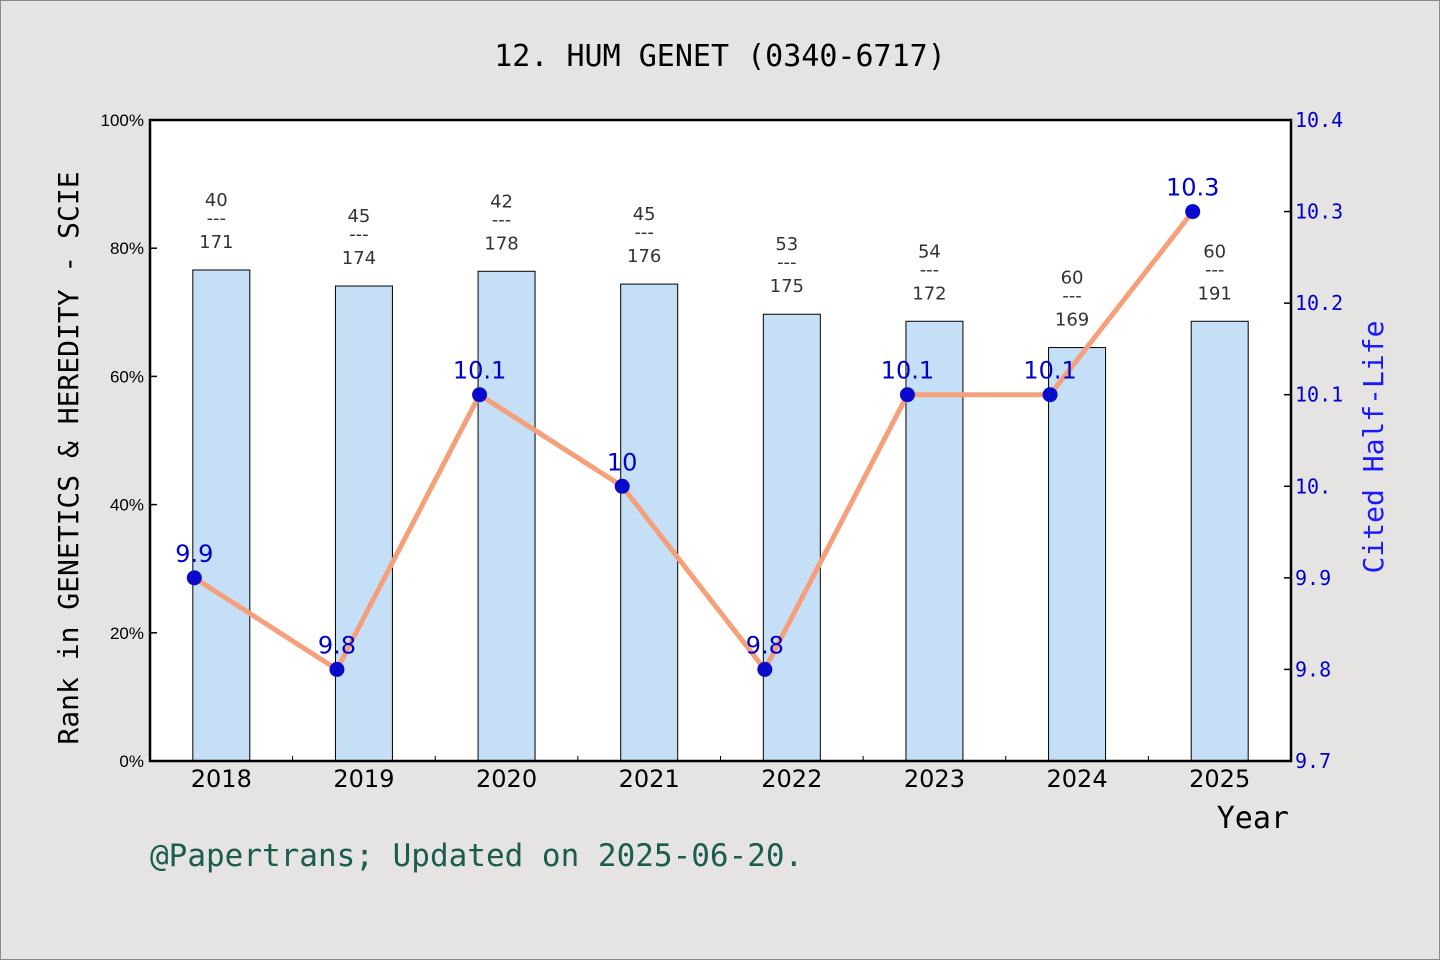 The width and height of the screenshot is (1440, 960). I want to click on total-label: 171, so click(216, 242).